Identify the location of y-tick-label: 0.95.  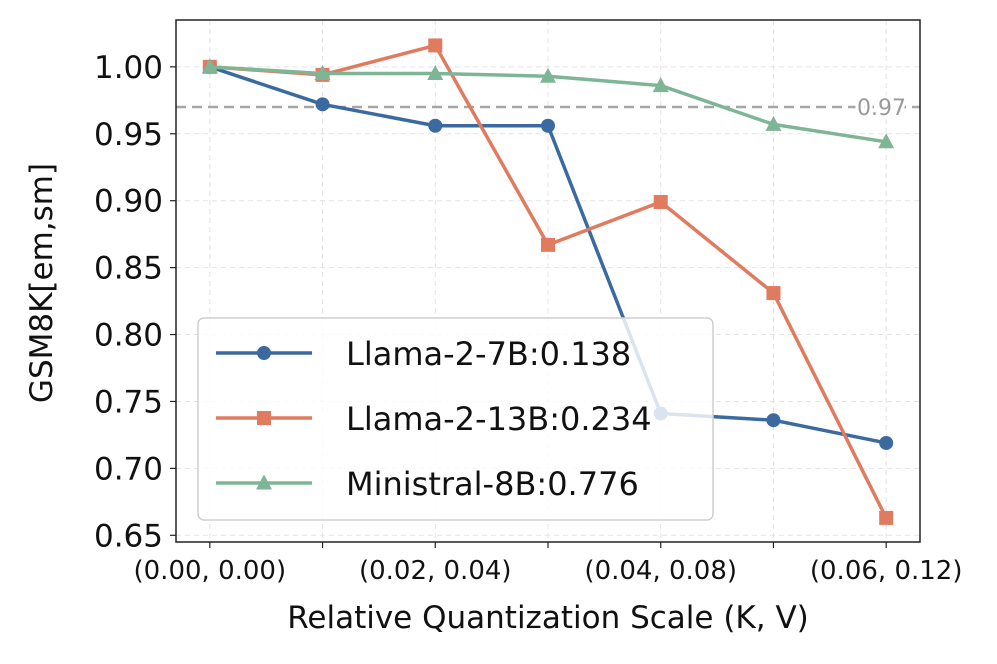
(128, 135).